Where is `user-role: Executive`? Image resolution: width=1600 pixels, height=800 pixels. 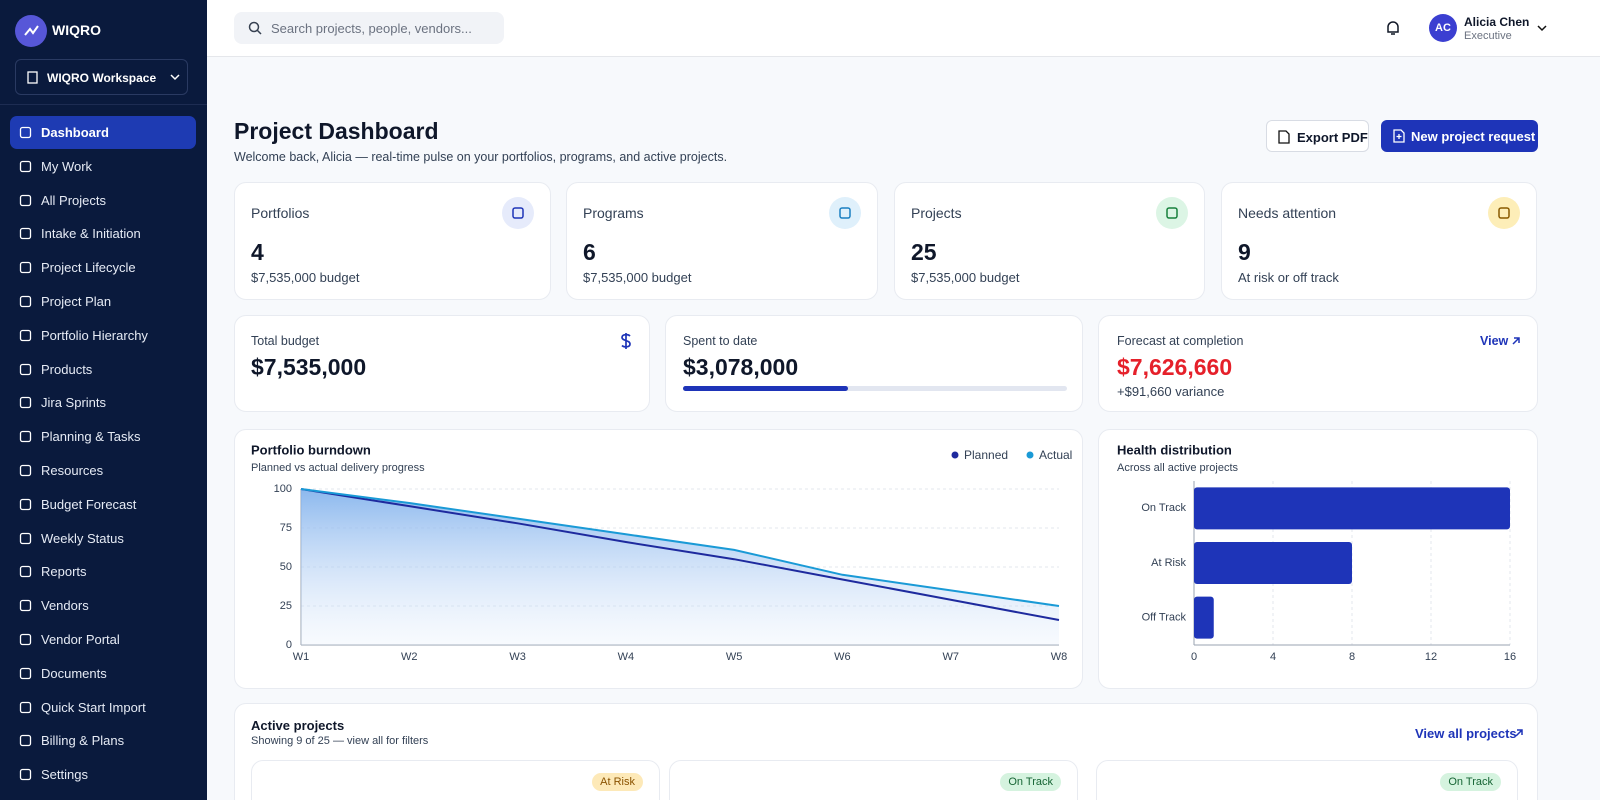 user-role: Executive is located at coordinates (1488, 36).